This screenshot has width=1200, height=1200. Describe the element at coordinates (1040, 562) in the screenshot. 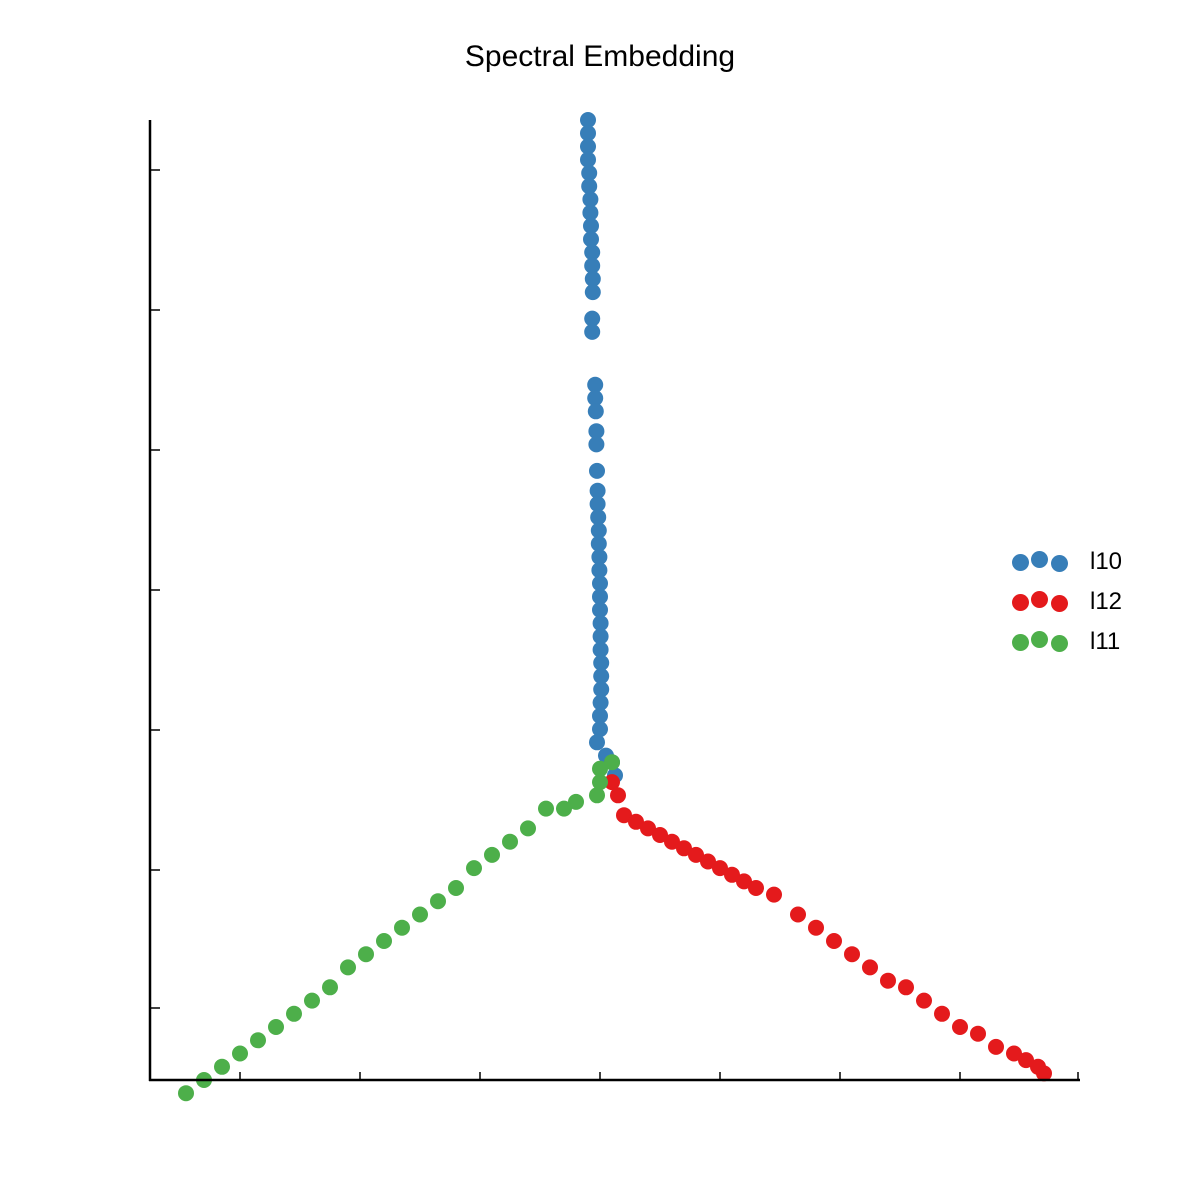

I see `legend-marker-l10` at that location.